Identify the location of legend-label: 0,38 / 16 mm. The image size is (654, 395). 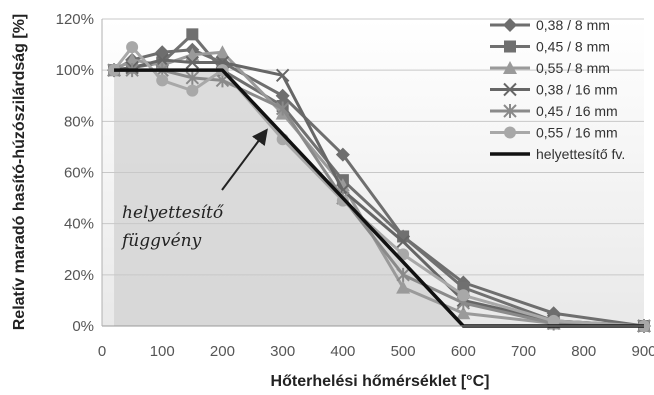
(577, 90).